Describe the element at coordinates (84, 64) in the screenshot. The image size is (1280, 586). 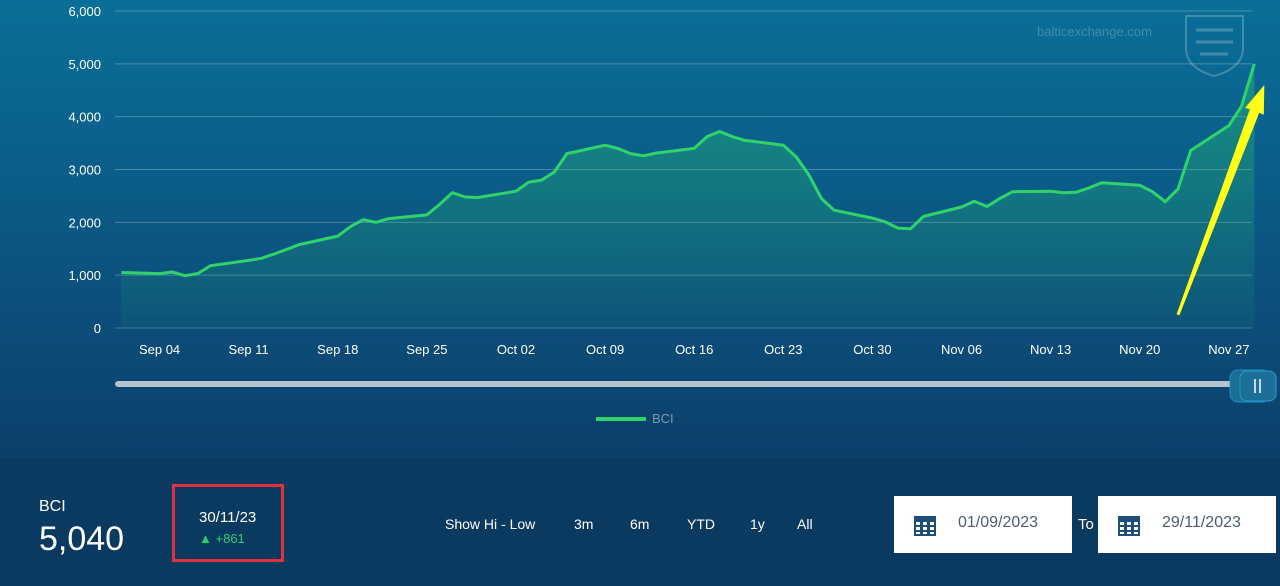
I see `y-tick-label: 5,000` at that location.